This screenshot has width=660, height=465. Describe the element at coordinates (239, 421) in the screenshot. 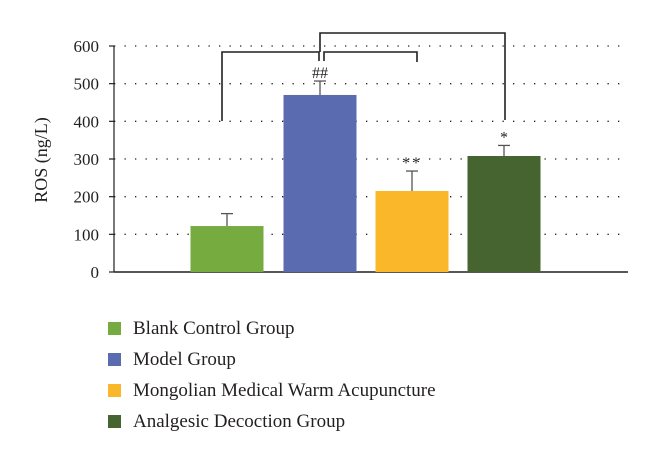

I see `legend-label: Analgesic Decoction Group` at that location.